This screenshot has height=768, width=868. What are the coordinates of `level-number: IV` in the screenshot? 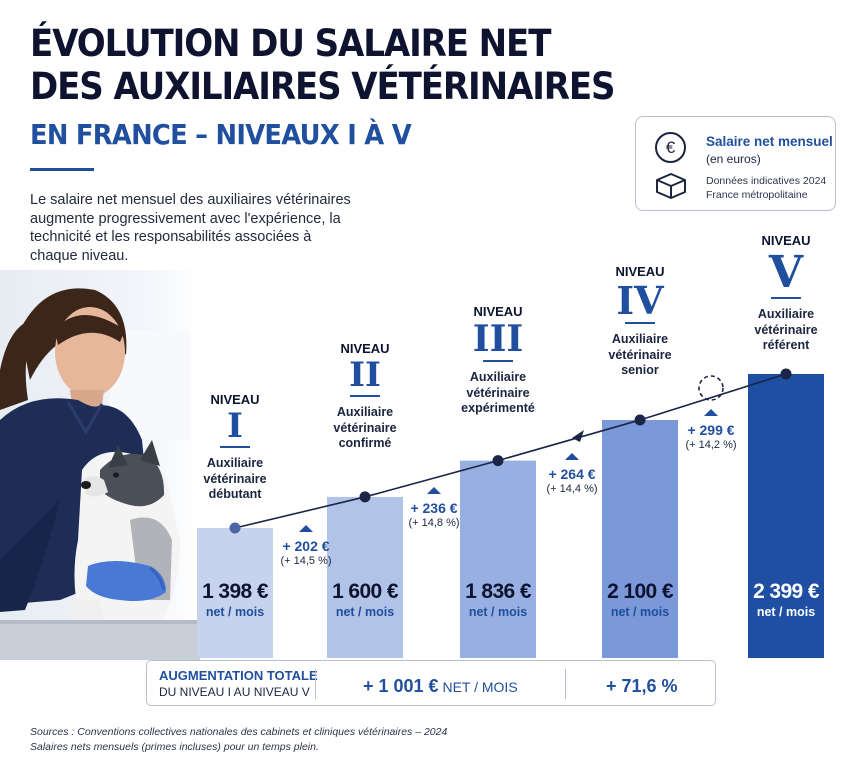 It's located at (640, 300).